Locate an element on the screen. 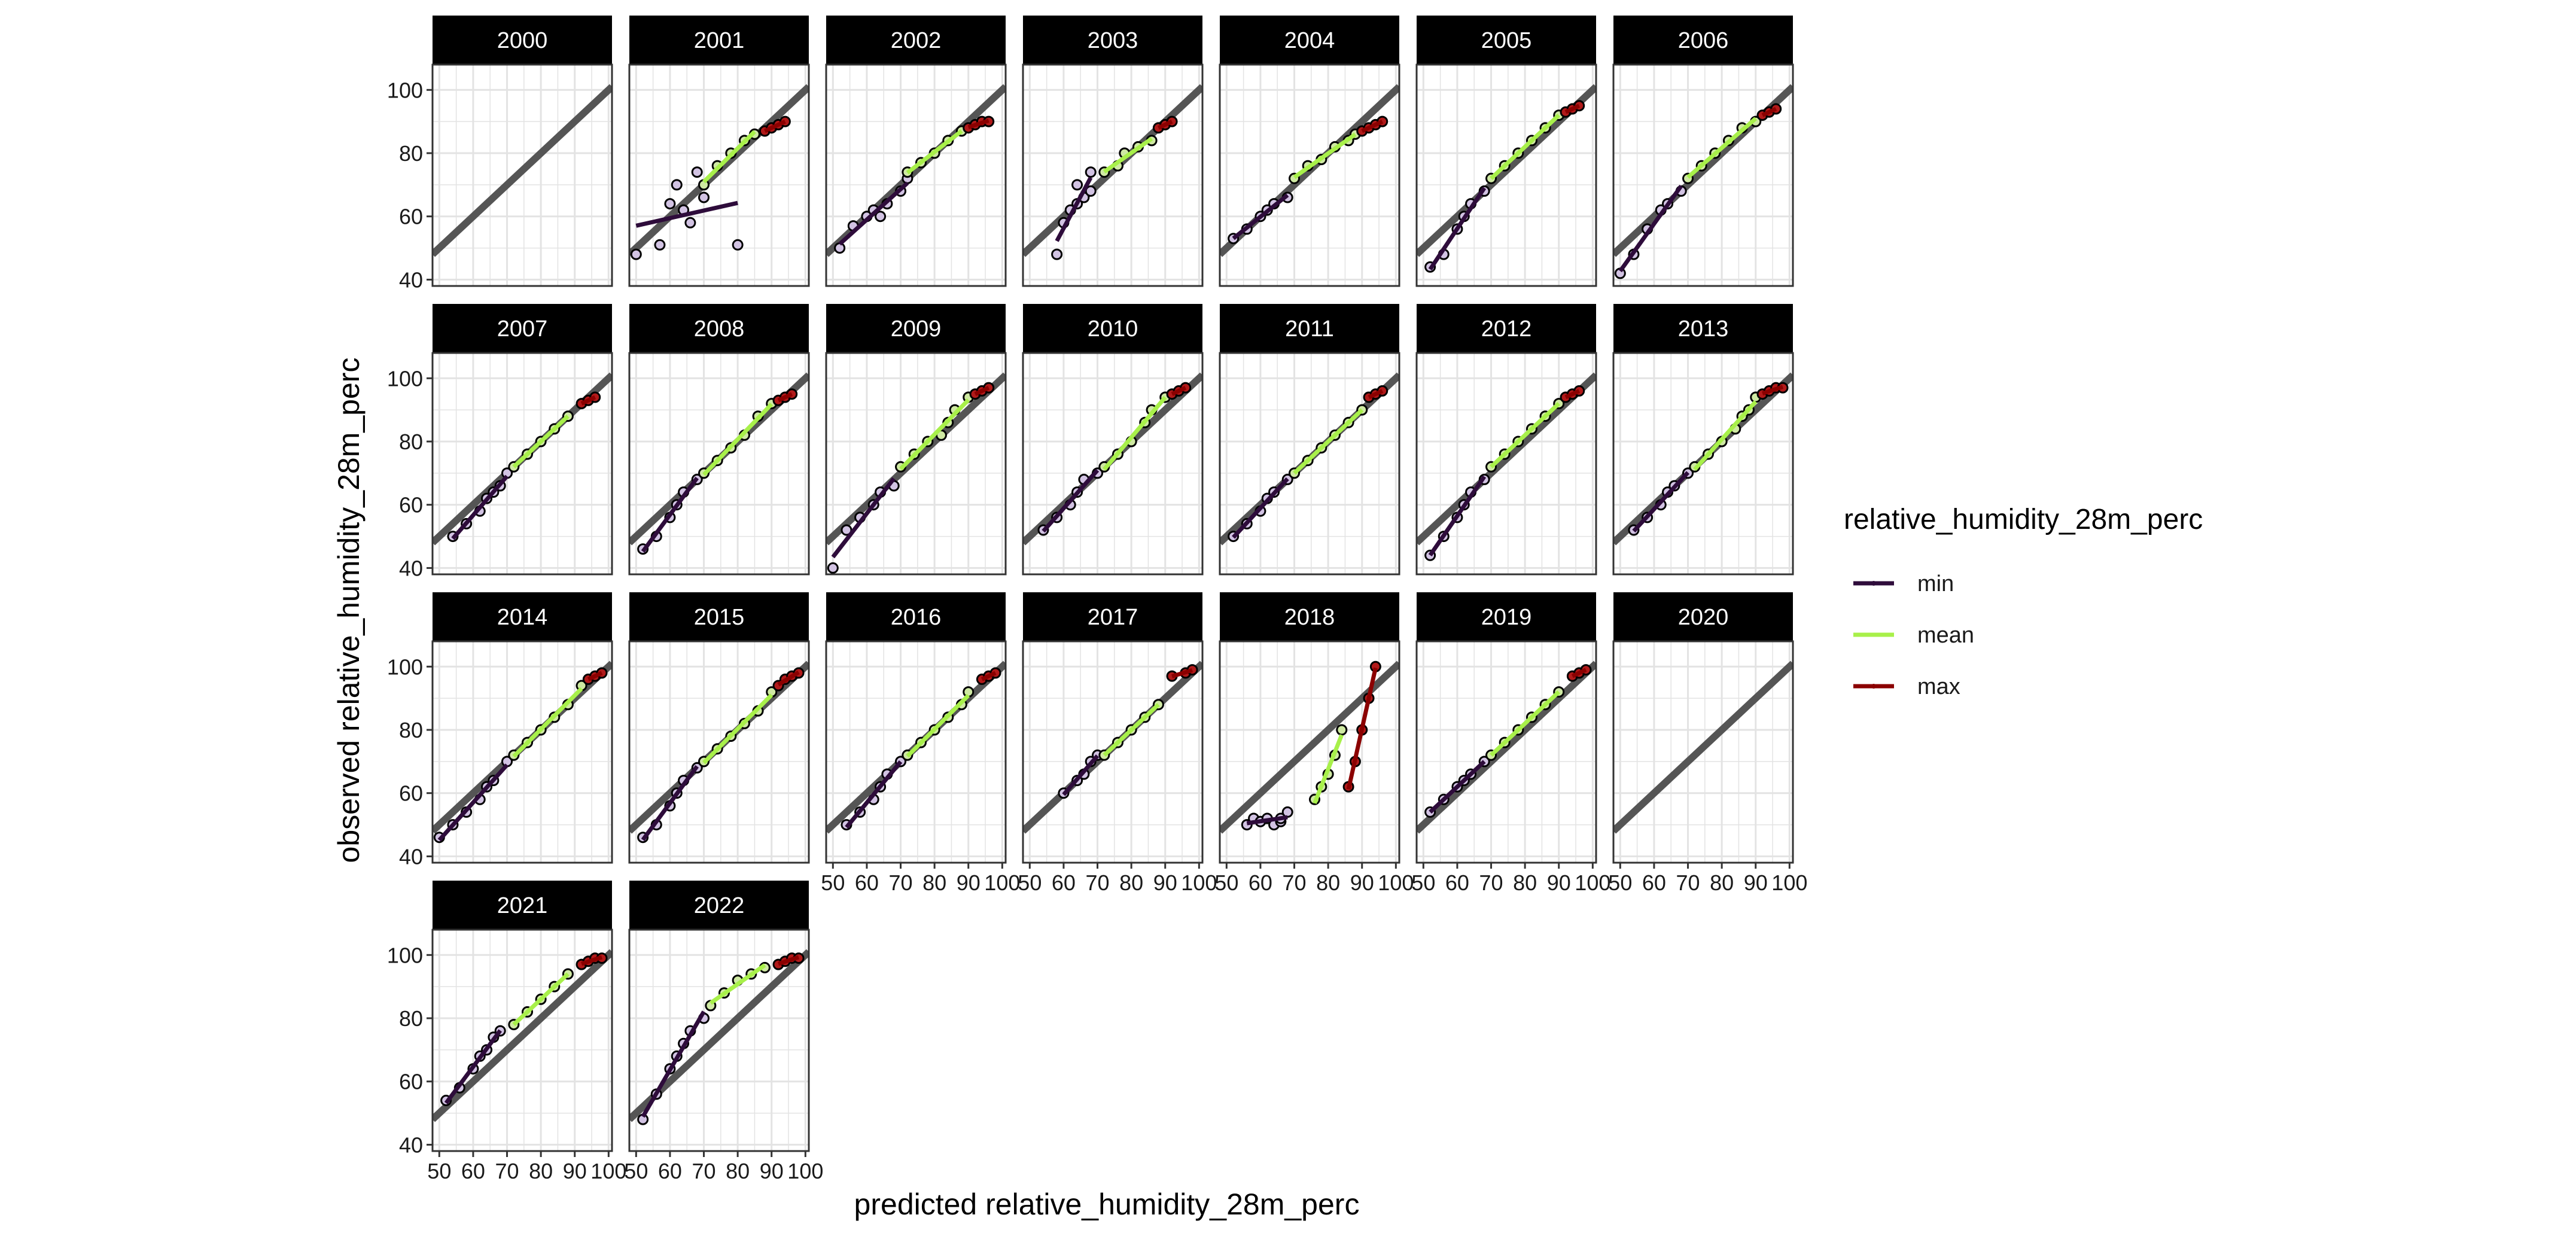 The width and height of the screenshot is (2576, 1236). point-mean is located at coordinates (969, 692).